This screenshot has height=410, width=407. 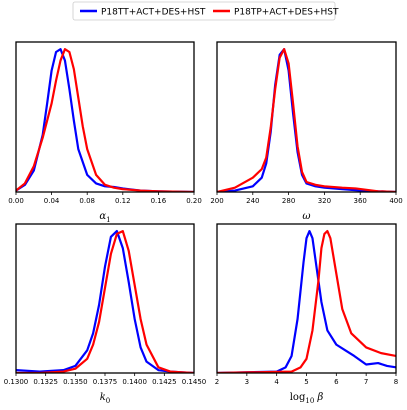 What do you see at coordinates (75, 382) in the screenshot?
I see `panel-3-xtick-label-3: 0.1350` at bounding box center [75, 382].